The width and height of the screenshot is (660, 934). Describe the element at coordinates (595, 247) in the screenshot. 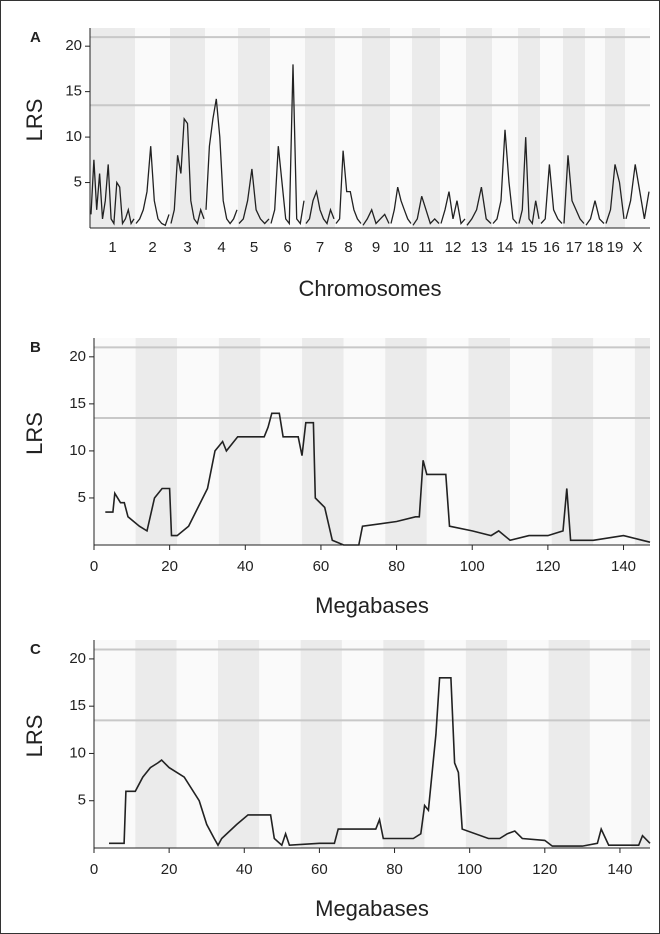

I see `x-tick-label: 18` at that location.